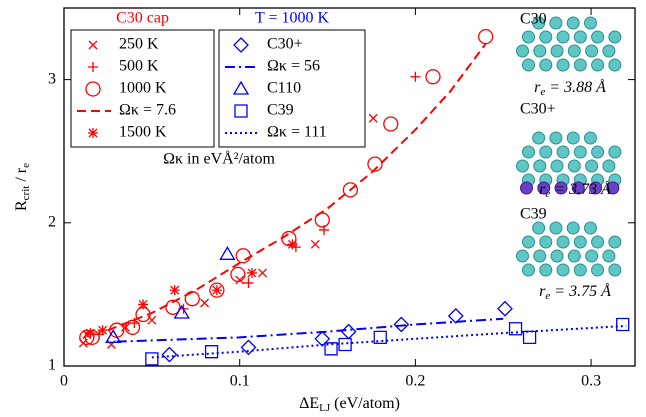 The width and height of the screenshot is (646, 417). I want to click on y-tick-label: 1, so click(52, 365).